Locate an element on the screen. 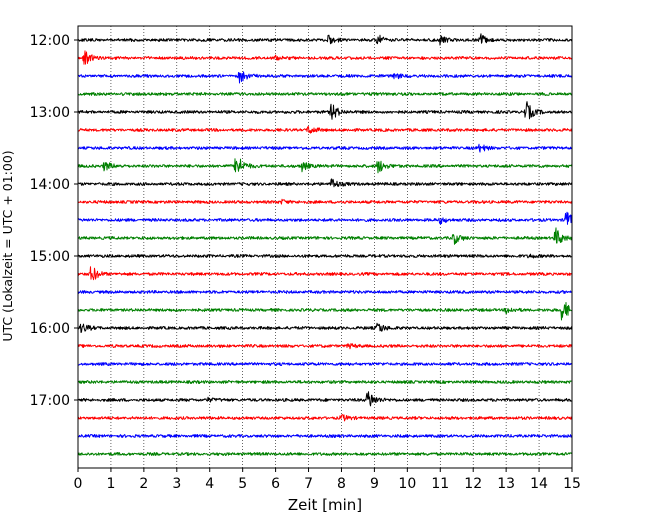  y-axis-label: UTC (Lokalzeit = UTC + 01:00) is located at coordinates (7, 245).